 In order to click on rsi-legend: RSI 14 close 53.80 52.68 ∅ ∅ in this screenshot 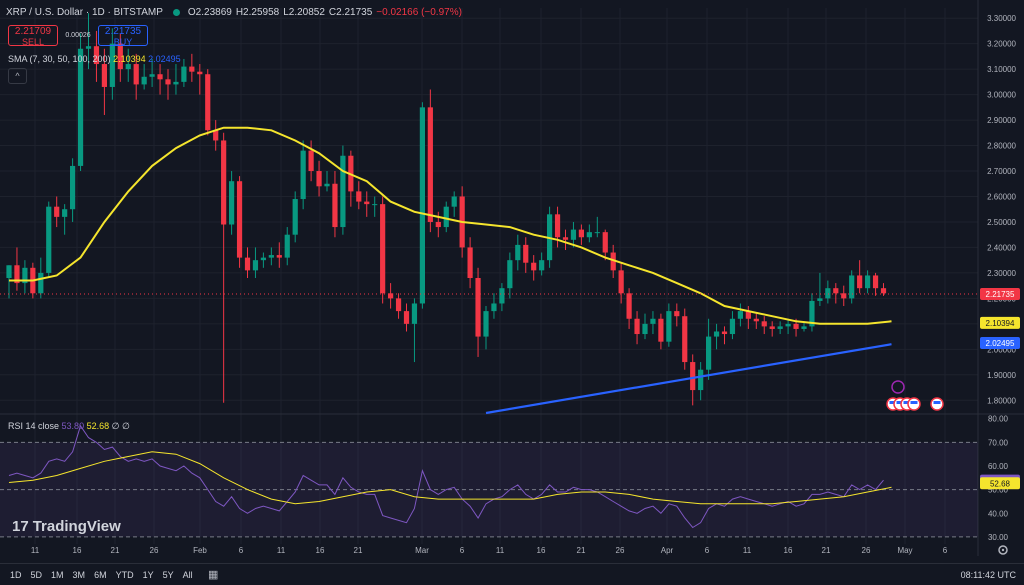, I will do `click(69, 426)`.